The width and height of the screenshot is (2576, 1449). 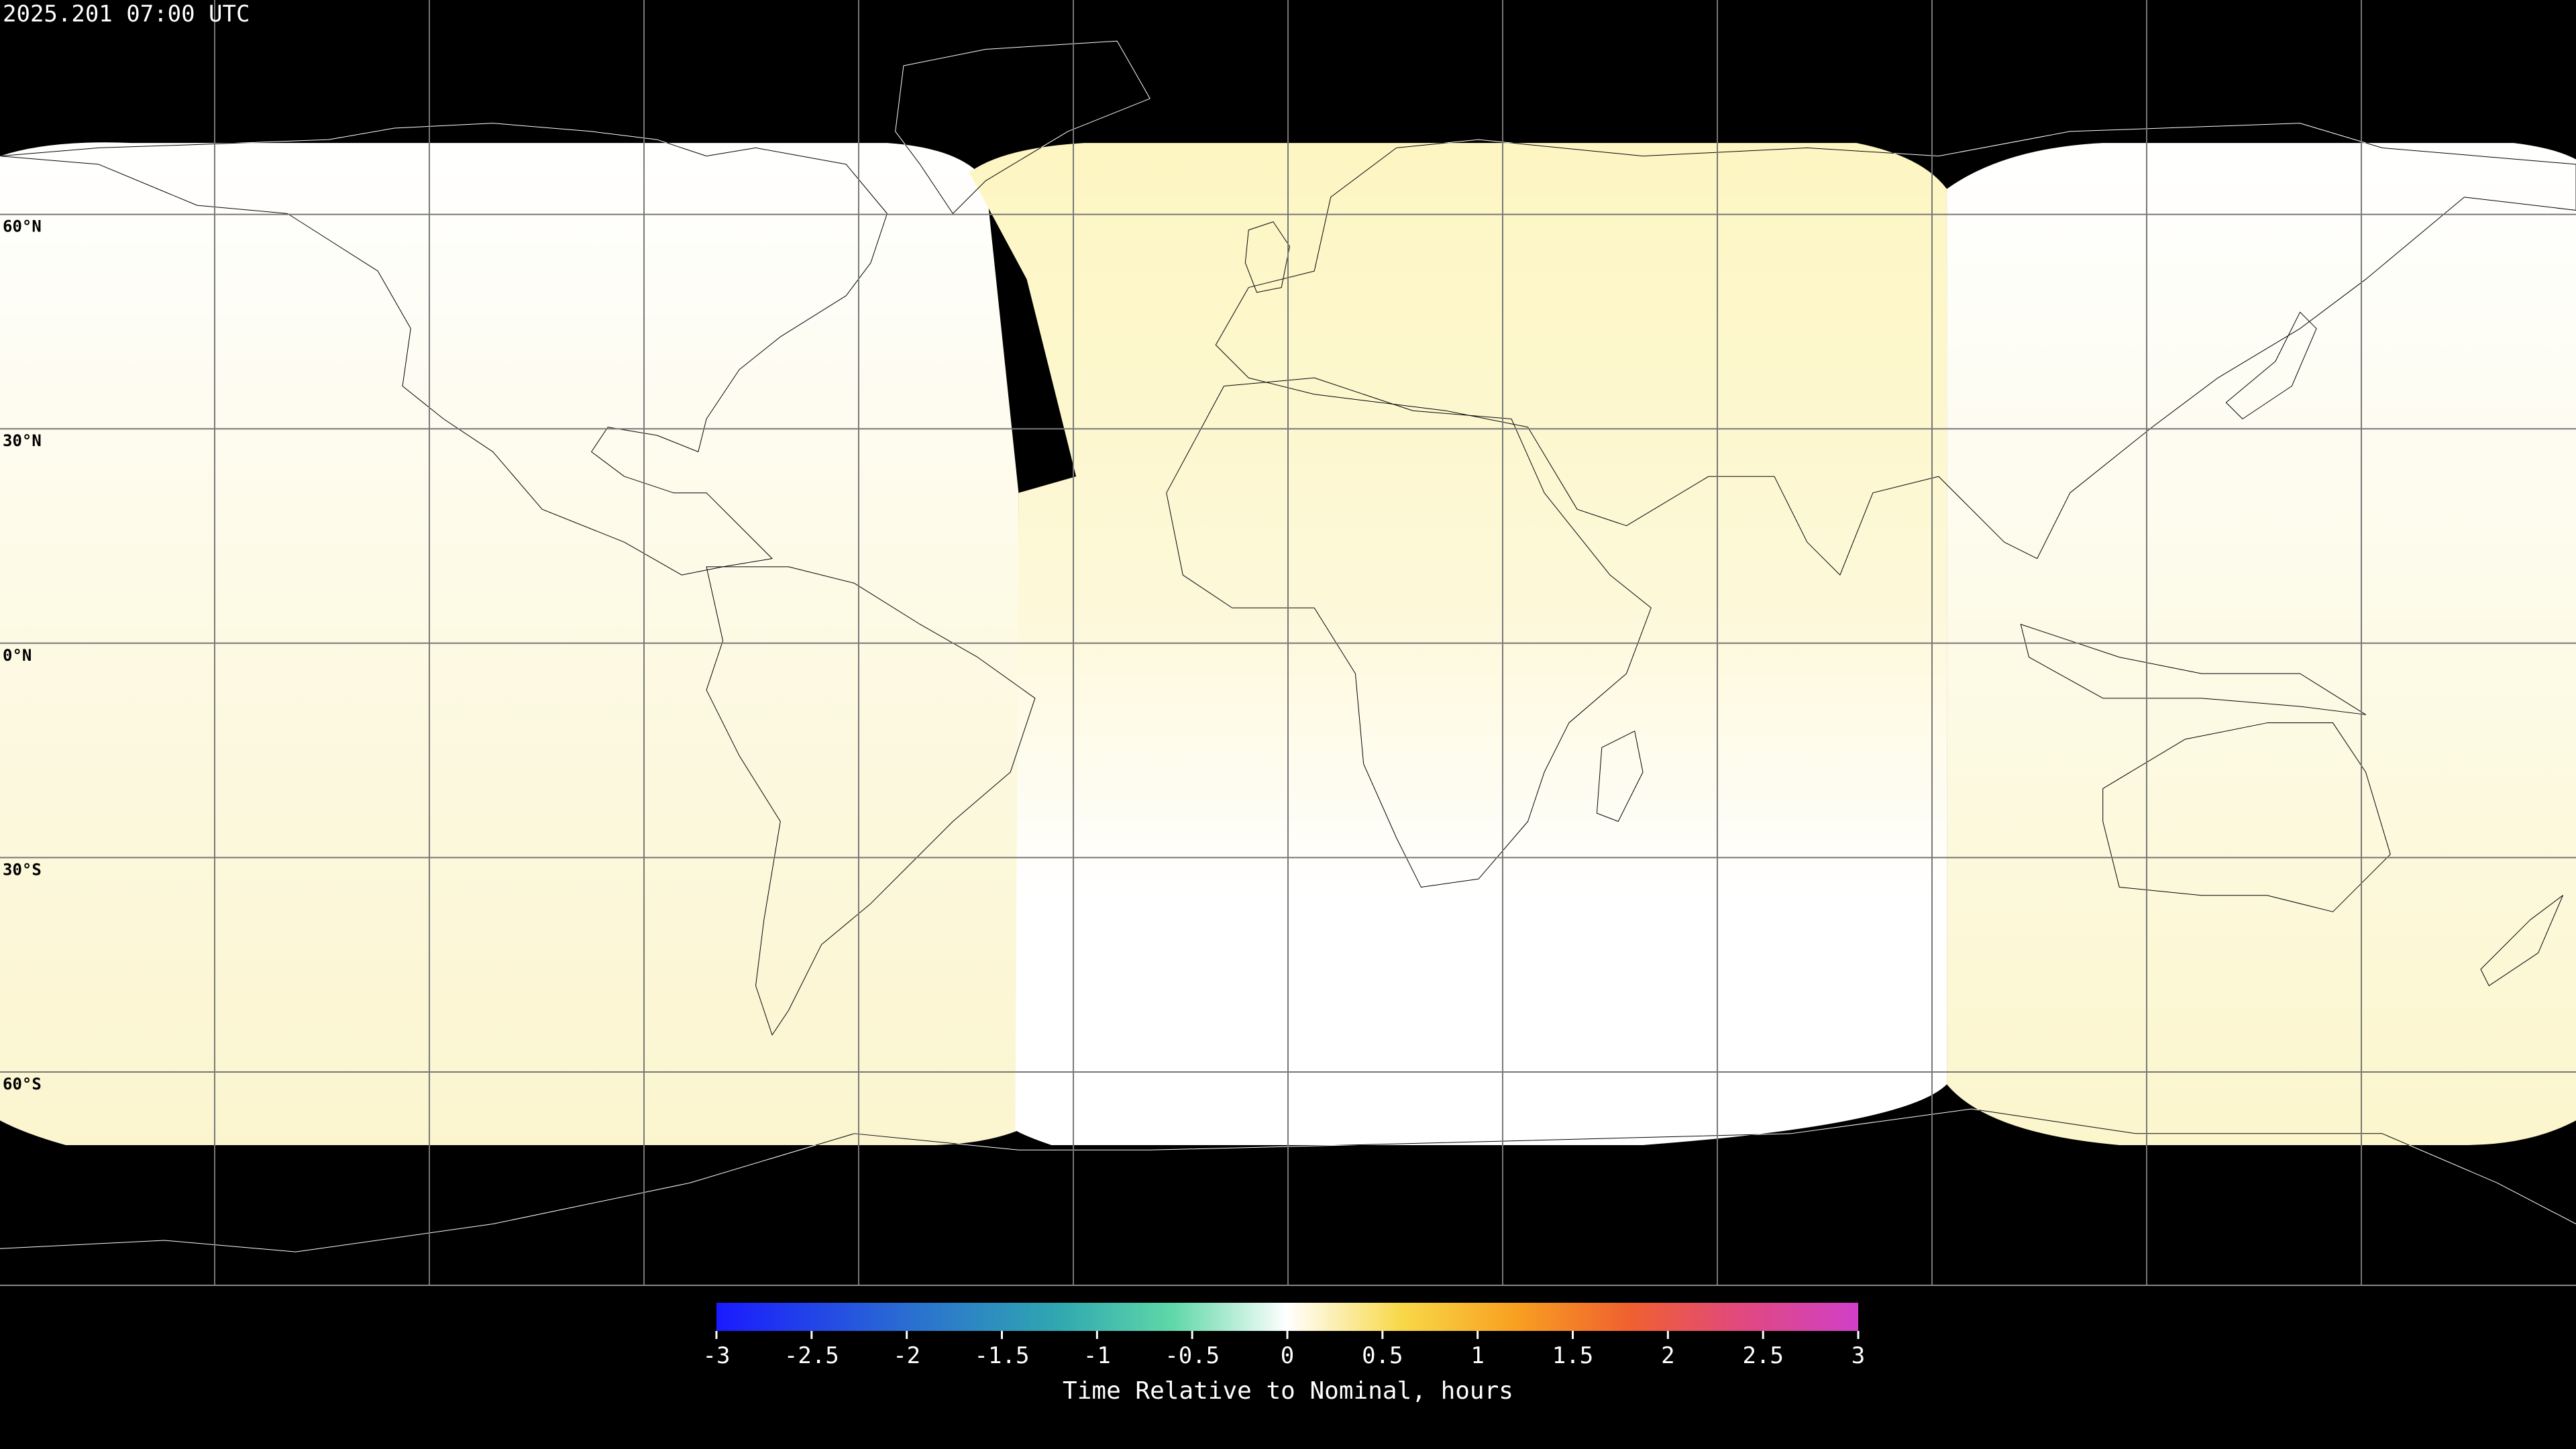 I want to click on colorbar-tick-label: 2, so click(x=1667, y=1355).